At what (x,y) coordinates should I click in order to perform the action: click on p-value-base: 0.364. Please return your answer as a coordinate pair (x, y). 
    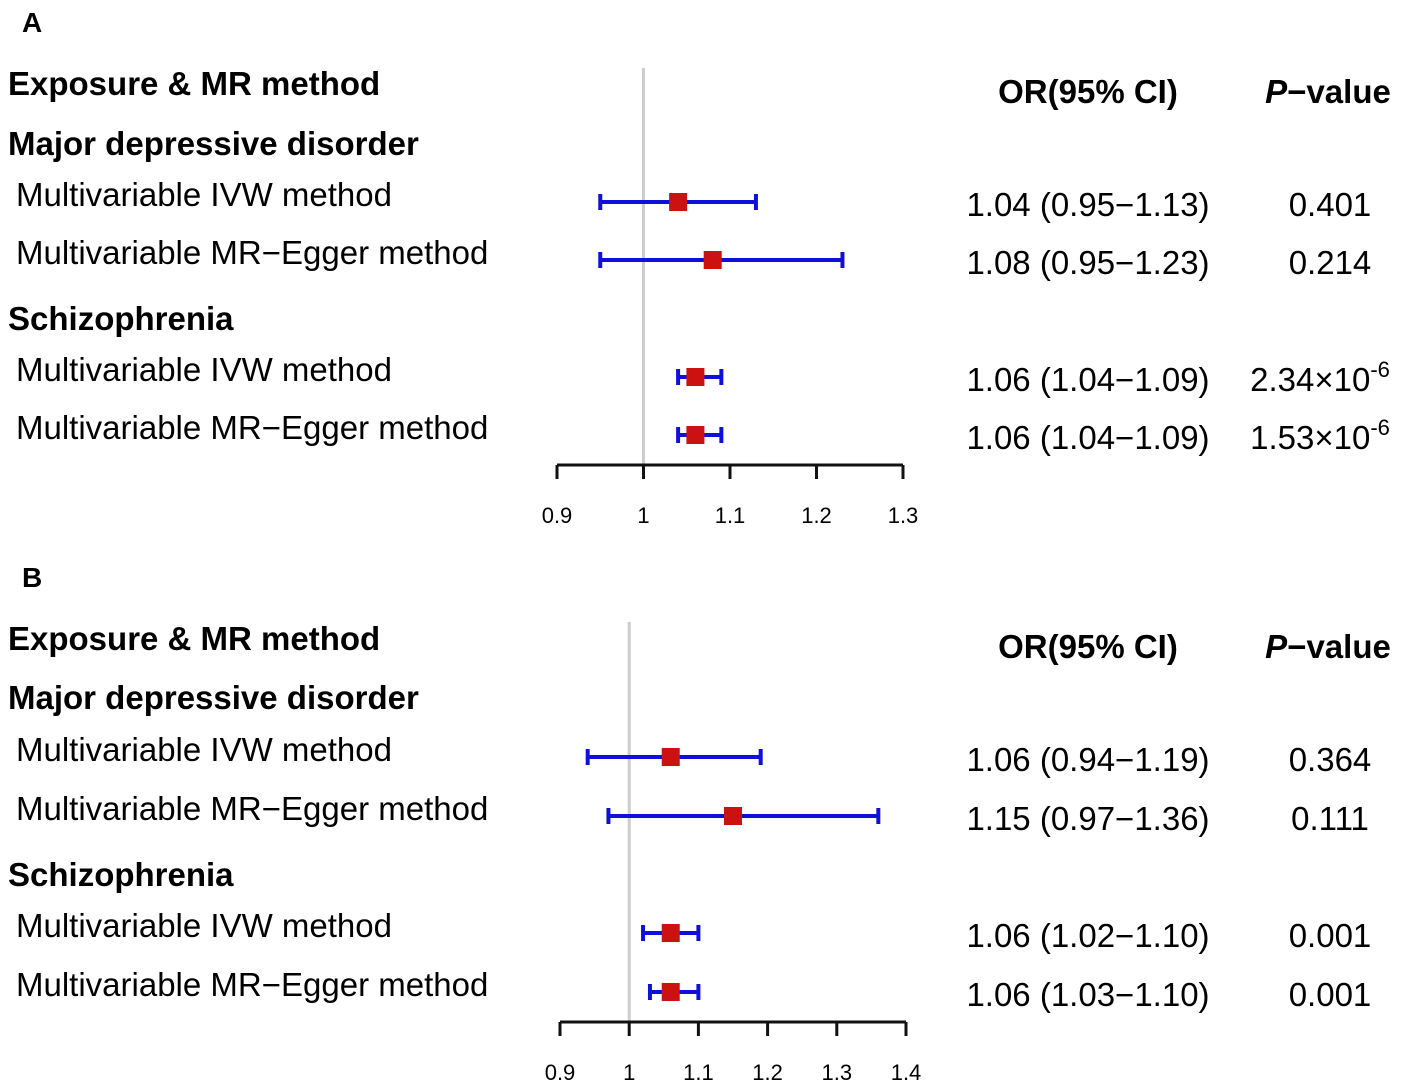
    Looking at the image, I should click on (1330, 759).